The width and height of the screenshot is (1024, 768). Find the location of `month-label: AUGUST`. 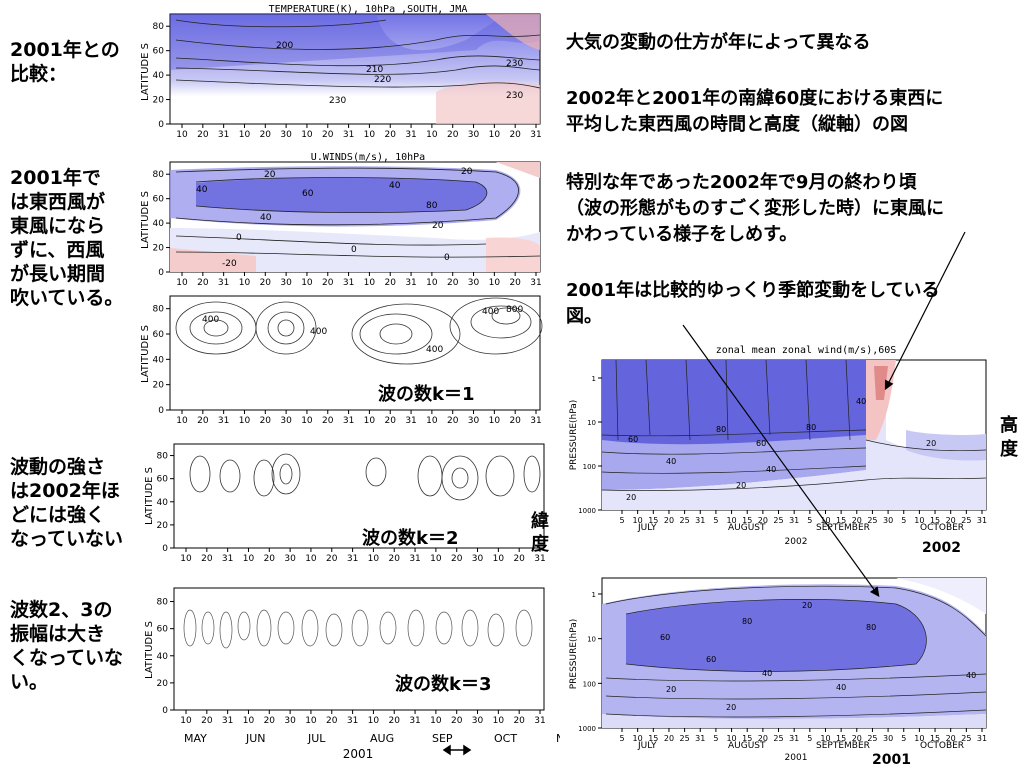

month-label: AUGUST is located at coordinates (747, 528).